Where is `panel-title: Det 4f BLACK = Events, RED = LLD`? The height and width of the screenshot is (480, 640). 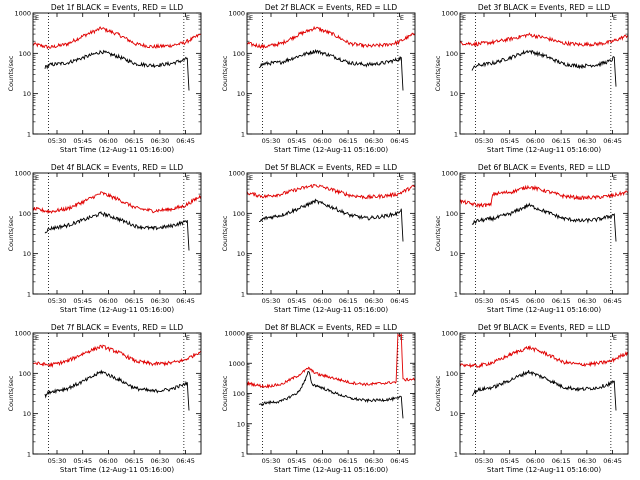
panel-title: Det 4f BLACK = Events, RED = LLD is located at coordinates (117, 167).